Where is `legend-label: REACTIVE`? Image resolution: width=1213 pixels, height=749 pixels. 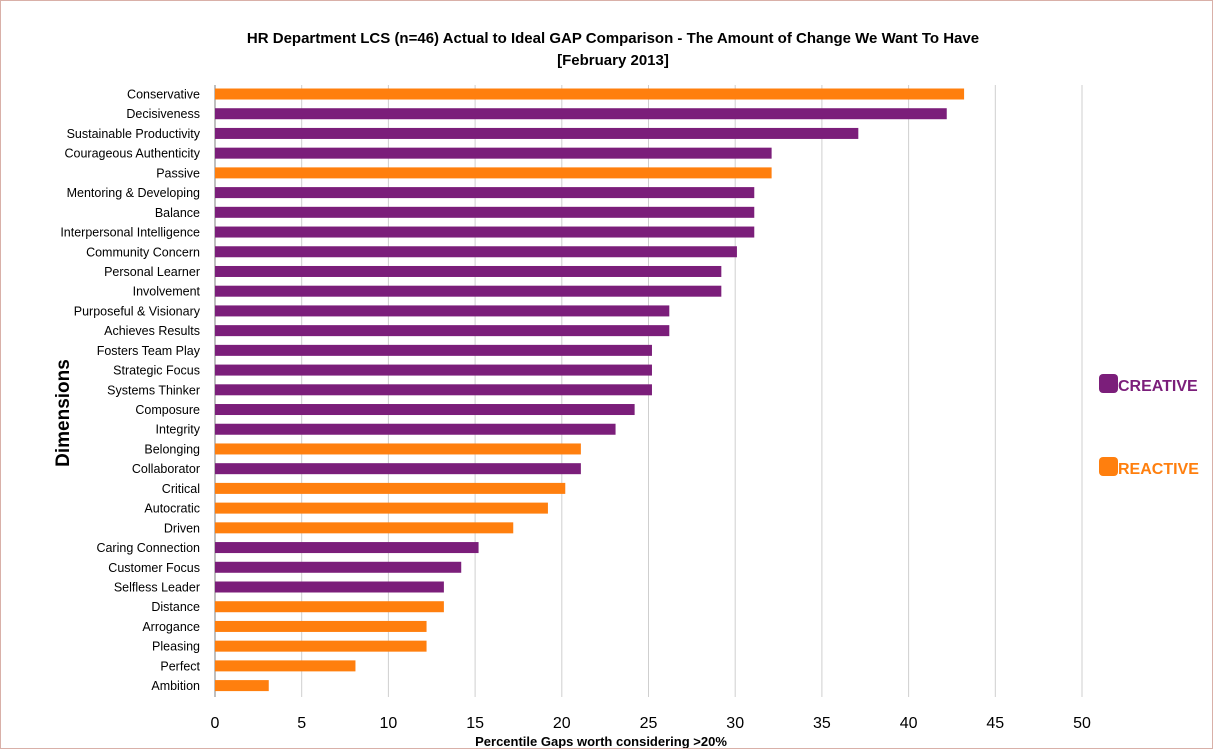 legend-label: REACTIVE is located at coordinates (1158, 469).